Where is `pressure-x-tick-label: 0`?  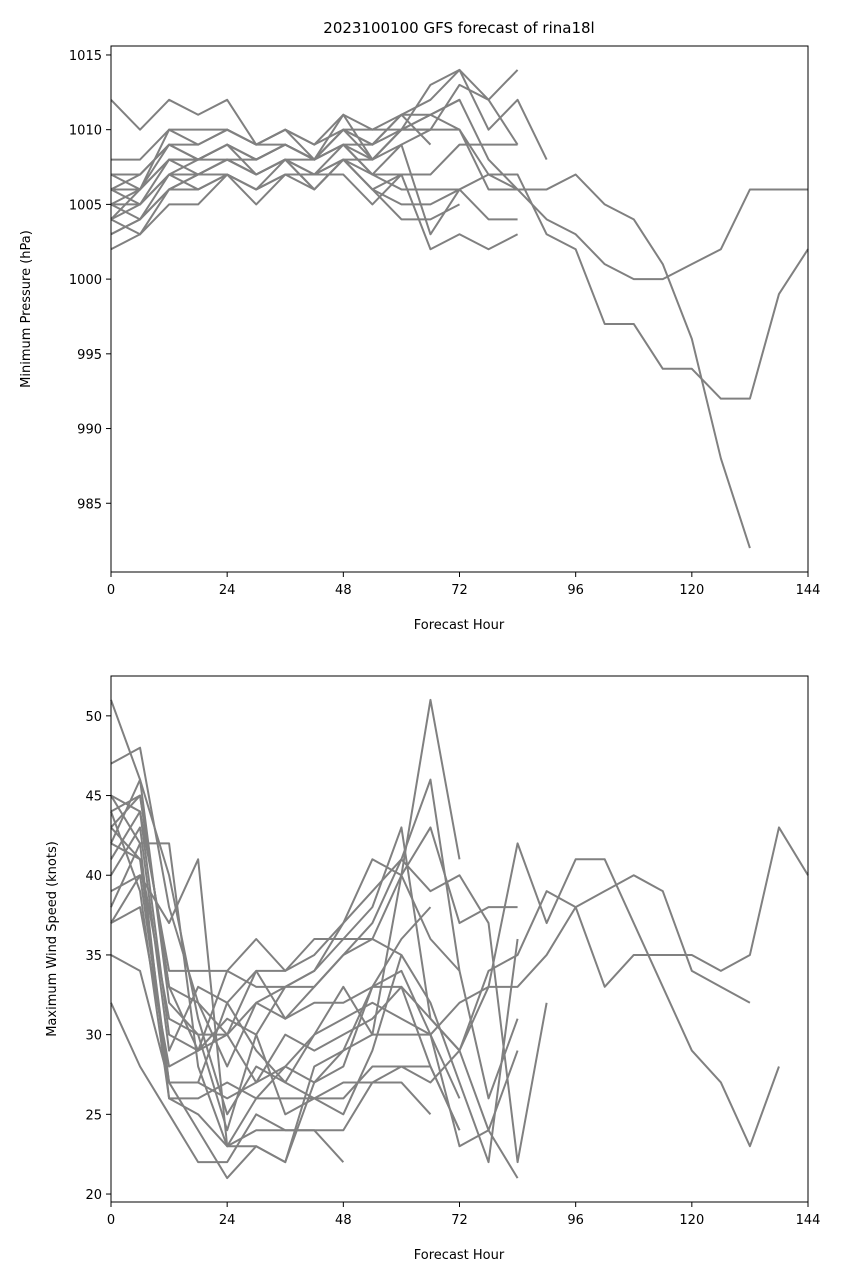 pressure-x-tick-label: 0 is located at coordinates (111, 590).